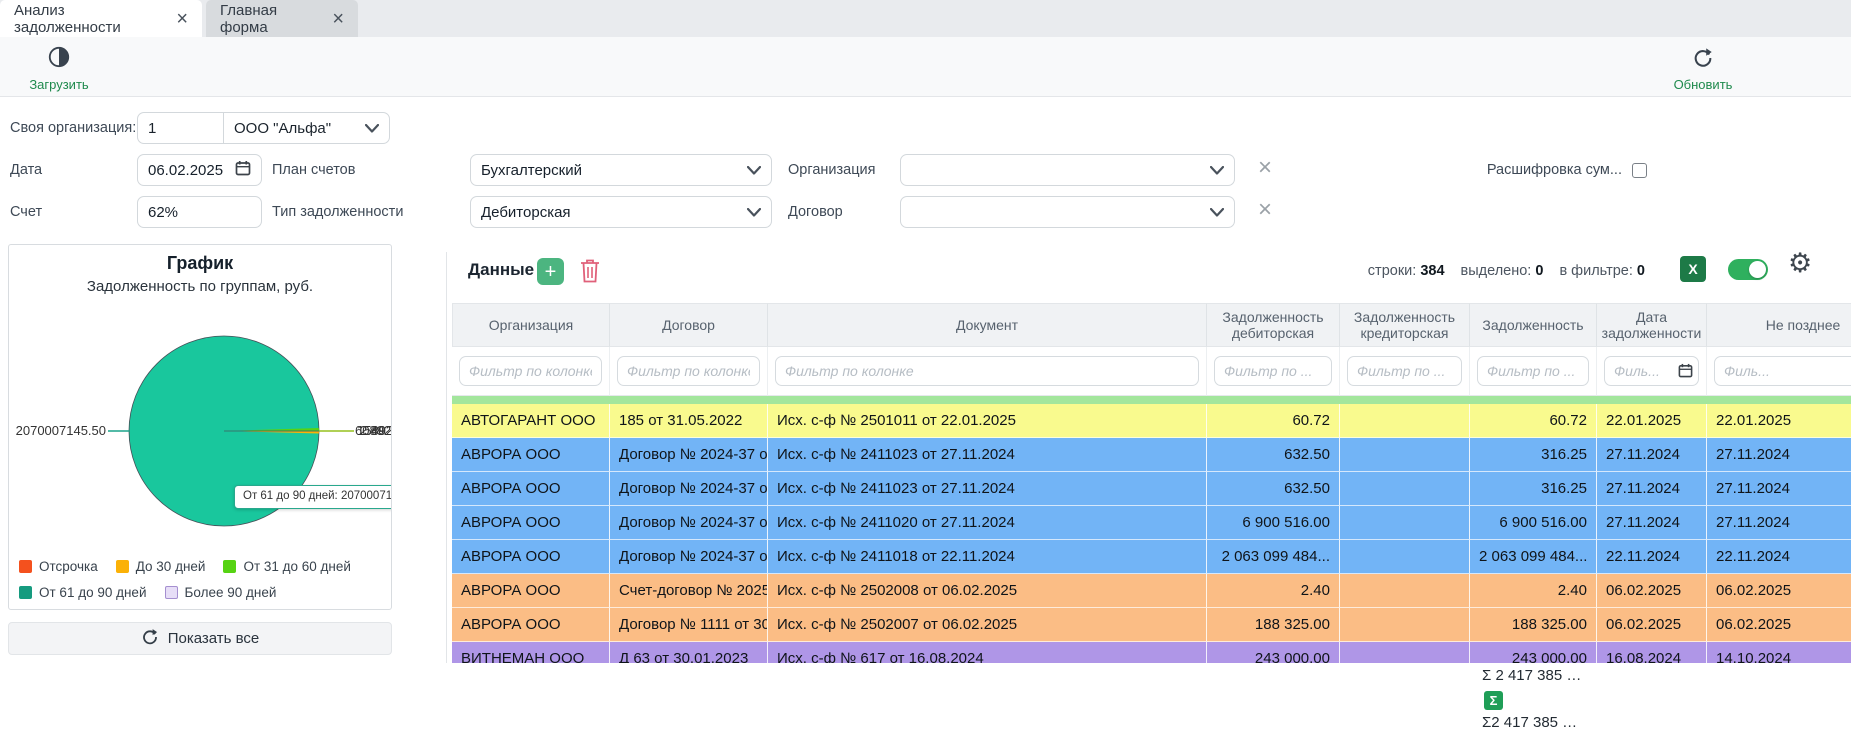 This screenshot has width=1851, height=739. What do you see at coordinates (550, 271) in the screenshot?
I see `add-row-button: +` at bounding box center [550, 271].